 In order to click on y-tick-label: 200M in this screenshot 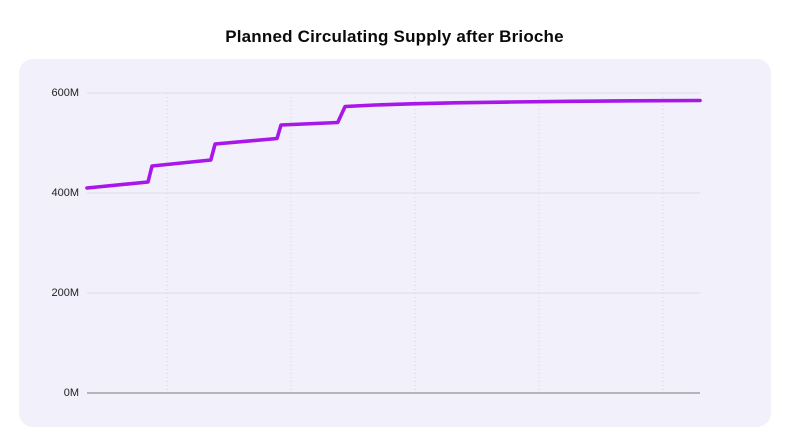, I will do `click(65, 293)`.